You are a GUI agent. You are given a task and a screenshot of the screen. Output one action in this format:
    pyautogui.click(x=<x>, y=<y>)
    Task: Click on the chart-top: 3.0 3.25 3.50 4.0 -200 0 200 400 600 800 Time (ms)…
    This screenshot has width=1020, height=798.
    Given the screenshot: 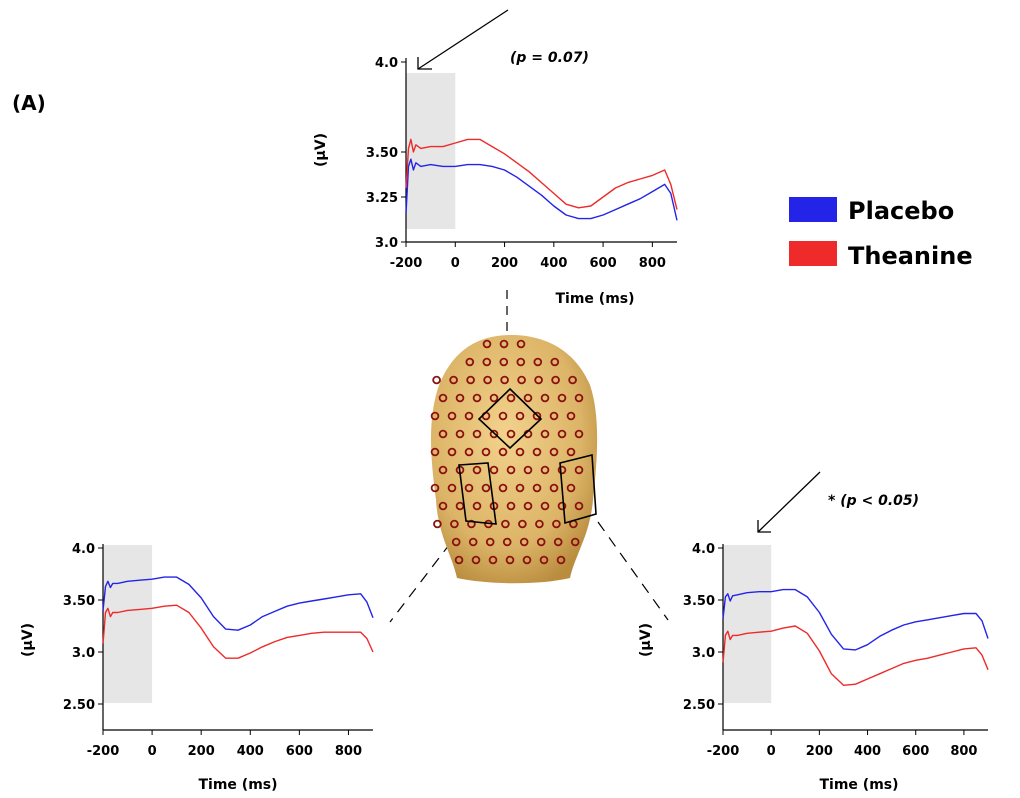 What is the action you would take?
    pyautogui.click(x=495, y=178)
    